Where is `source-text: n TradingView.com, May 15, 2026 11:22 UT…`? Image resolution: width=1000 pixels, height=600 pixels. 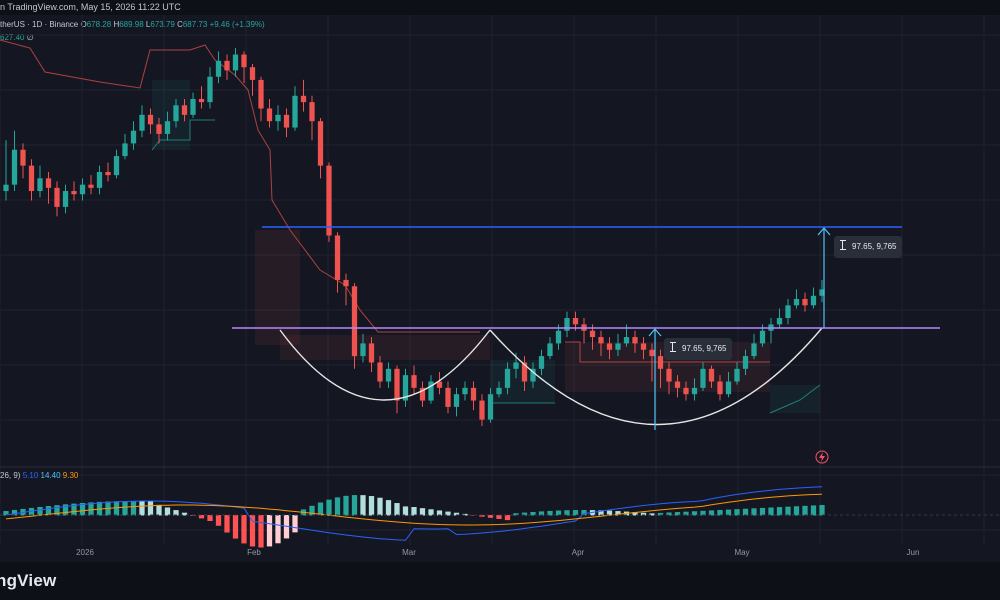 source-text: n TradingView.com, May 15, 2026 11:22 UT… is located at coordinates (90, 7).